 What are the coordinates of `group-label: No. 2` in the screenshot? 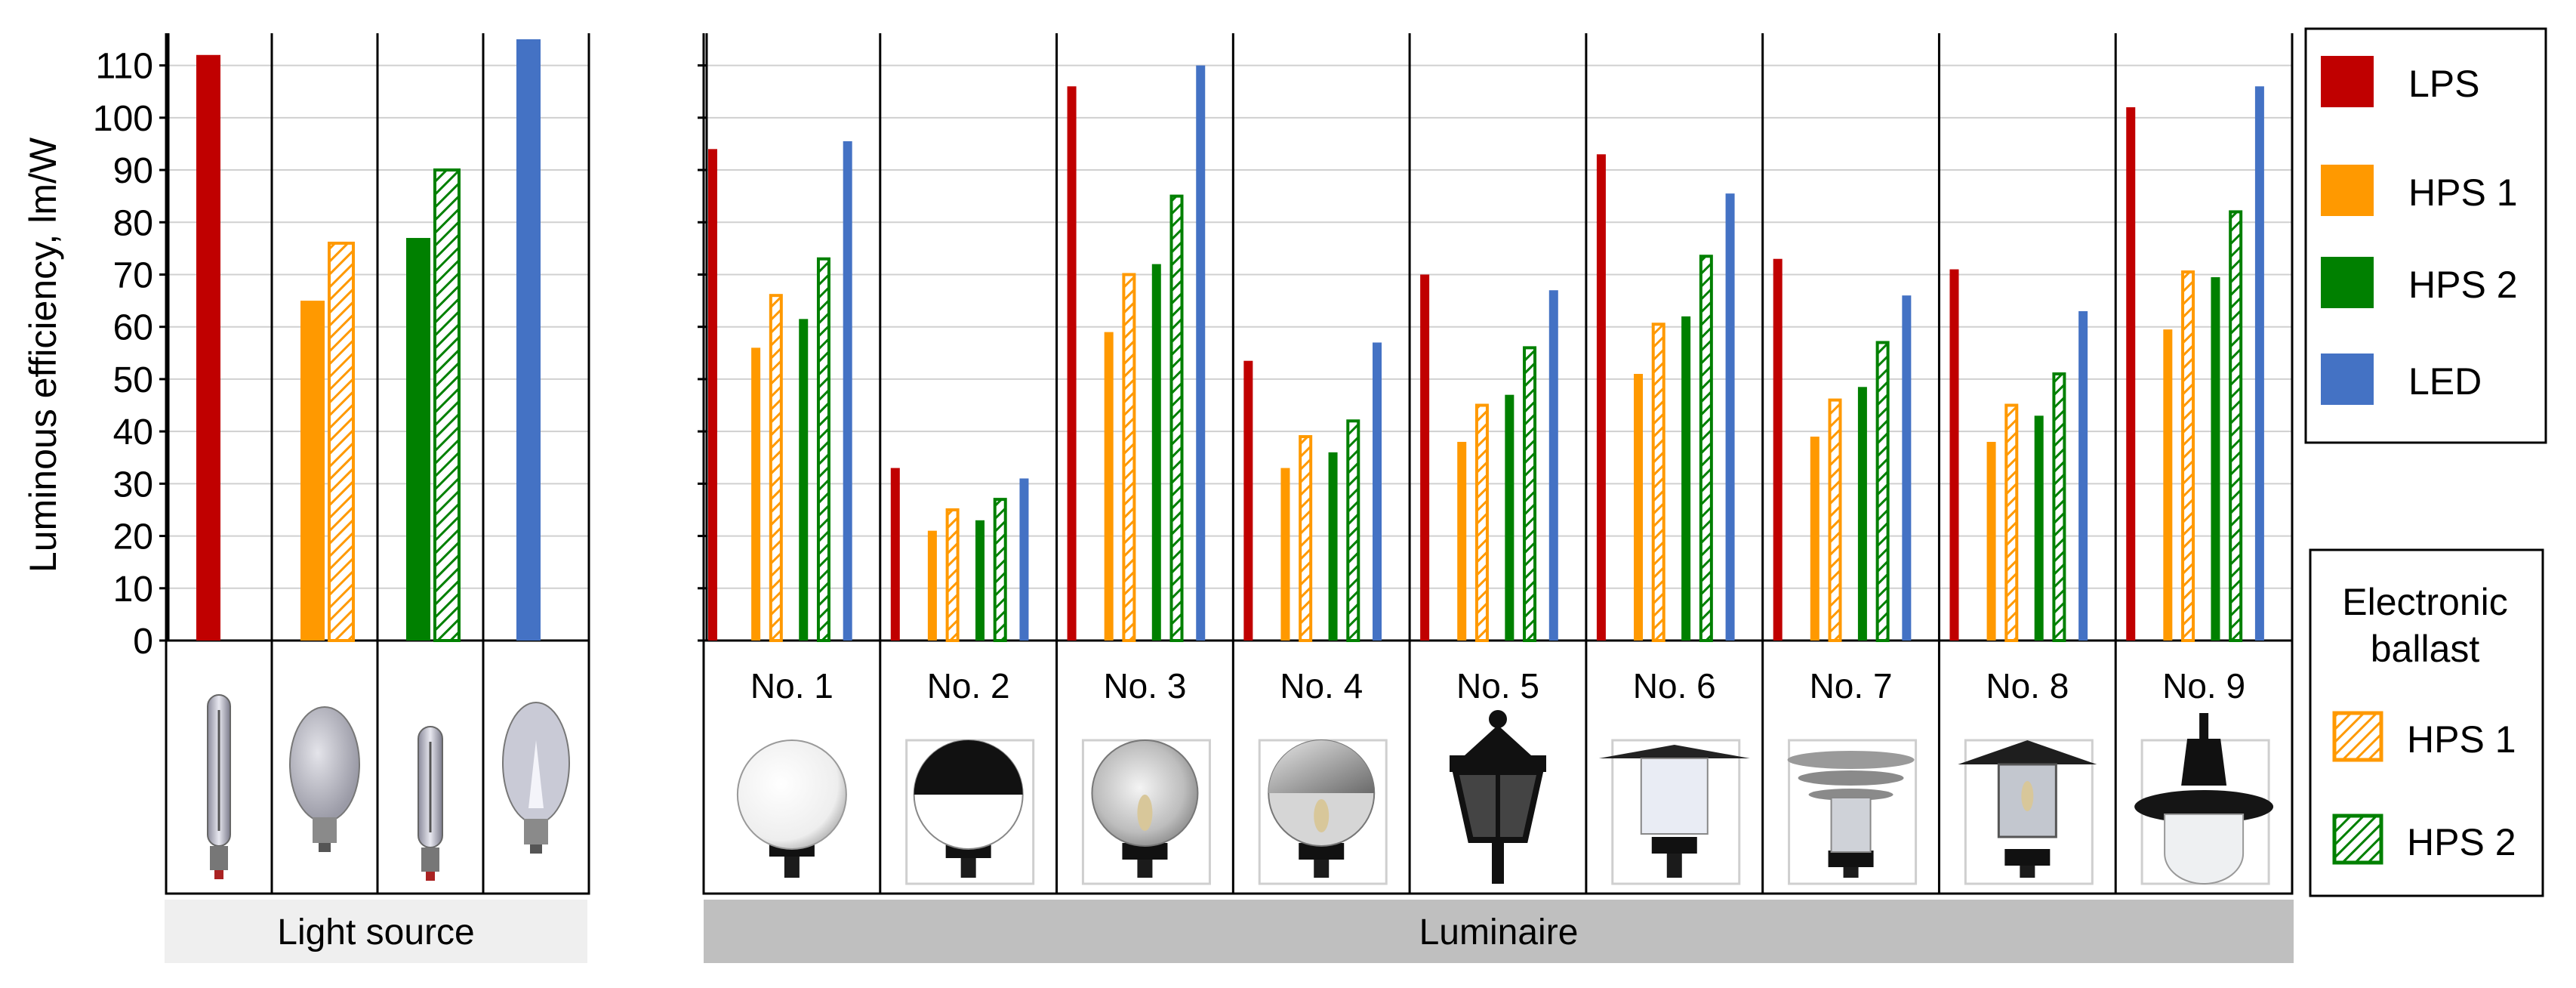 It's located at (968, 685).